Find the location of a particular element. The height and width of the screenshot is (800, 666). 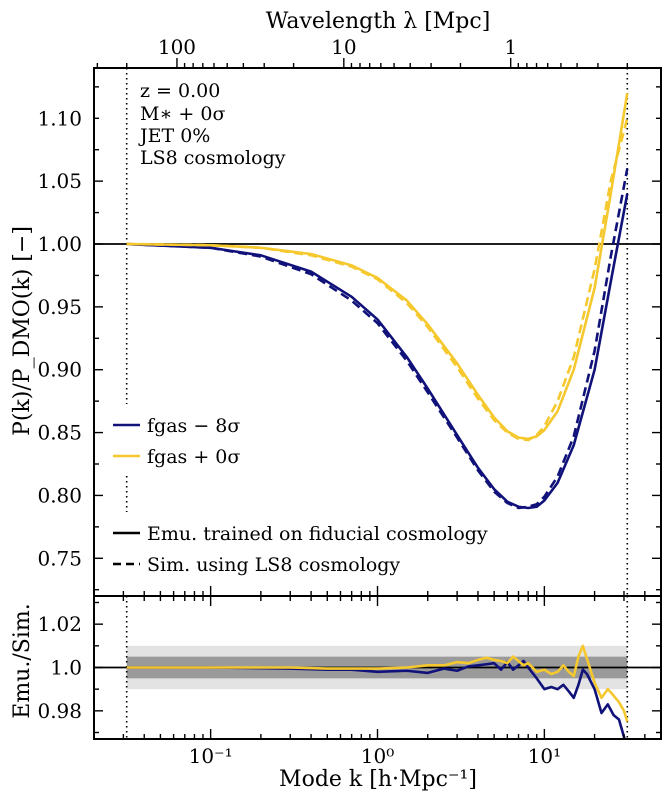

top-y-tick-label: 1.05 is located at coordinates (59, 181).